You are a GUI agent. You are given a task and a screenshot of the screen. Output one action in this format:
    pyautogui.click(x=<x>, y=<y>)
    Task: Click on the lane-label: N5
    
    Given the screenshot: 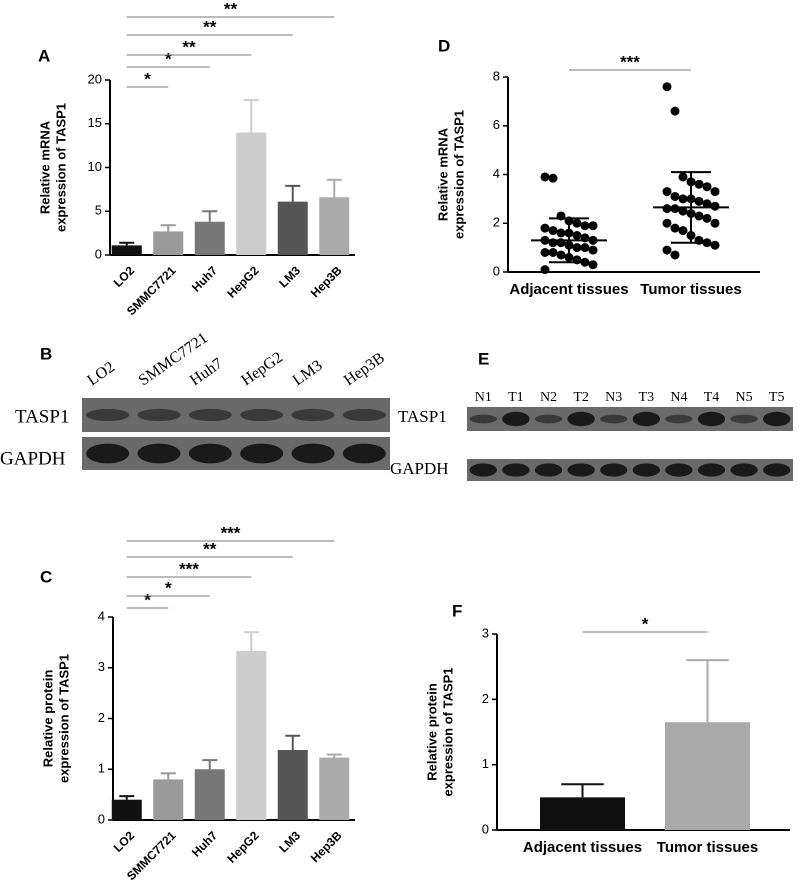 What is the action you would take?
    pyautogui.click(x=744, y=397)
    